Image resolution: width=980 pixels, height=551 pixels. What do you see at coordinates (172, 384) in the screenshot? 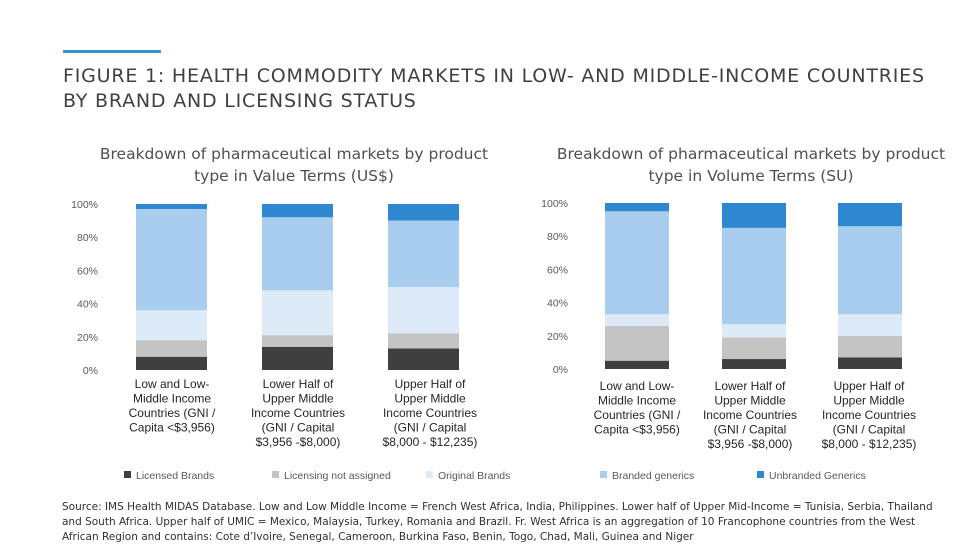
I see `chart-1-category-label: Low and Low-` at bounding box center [172, 384].